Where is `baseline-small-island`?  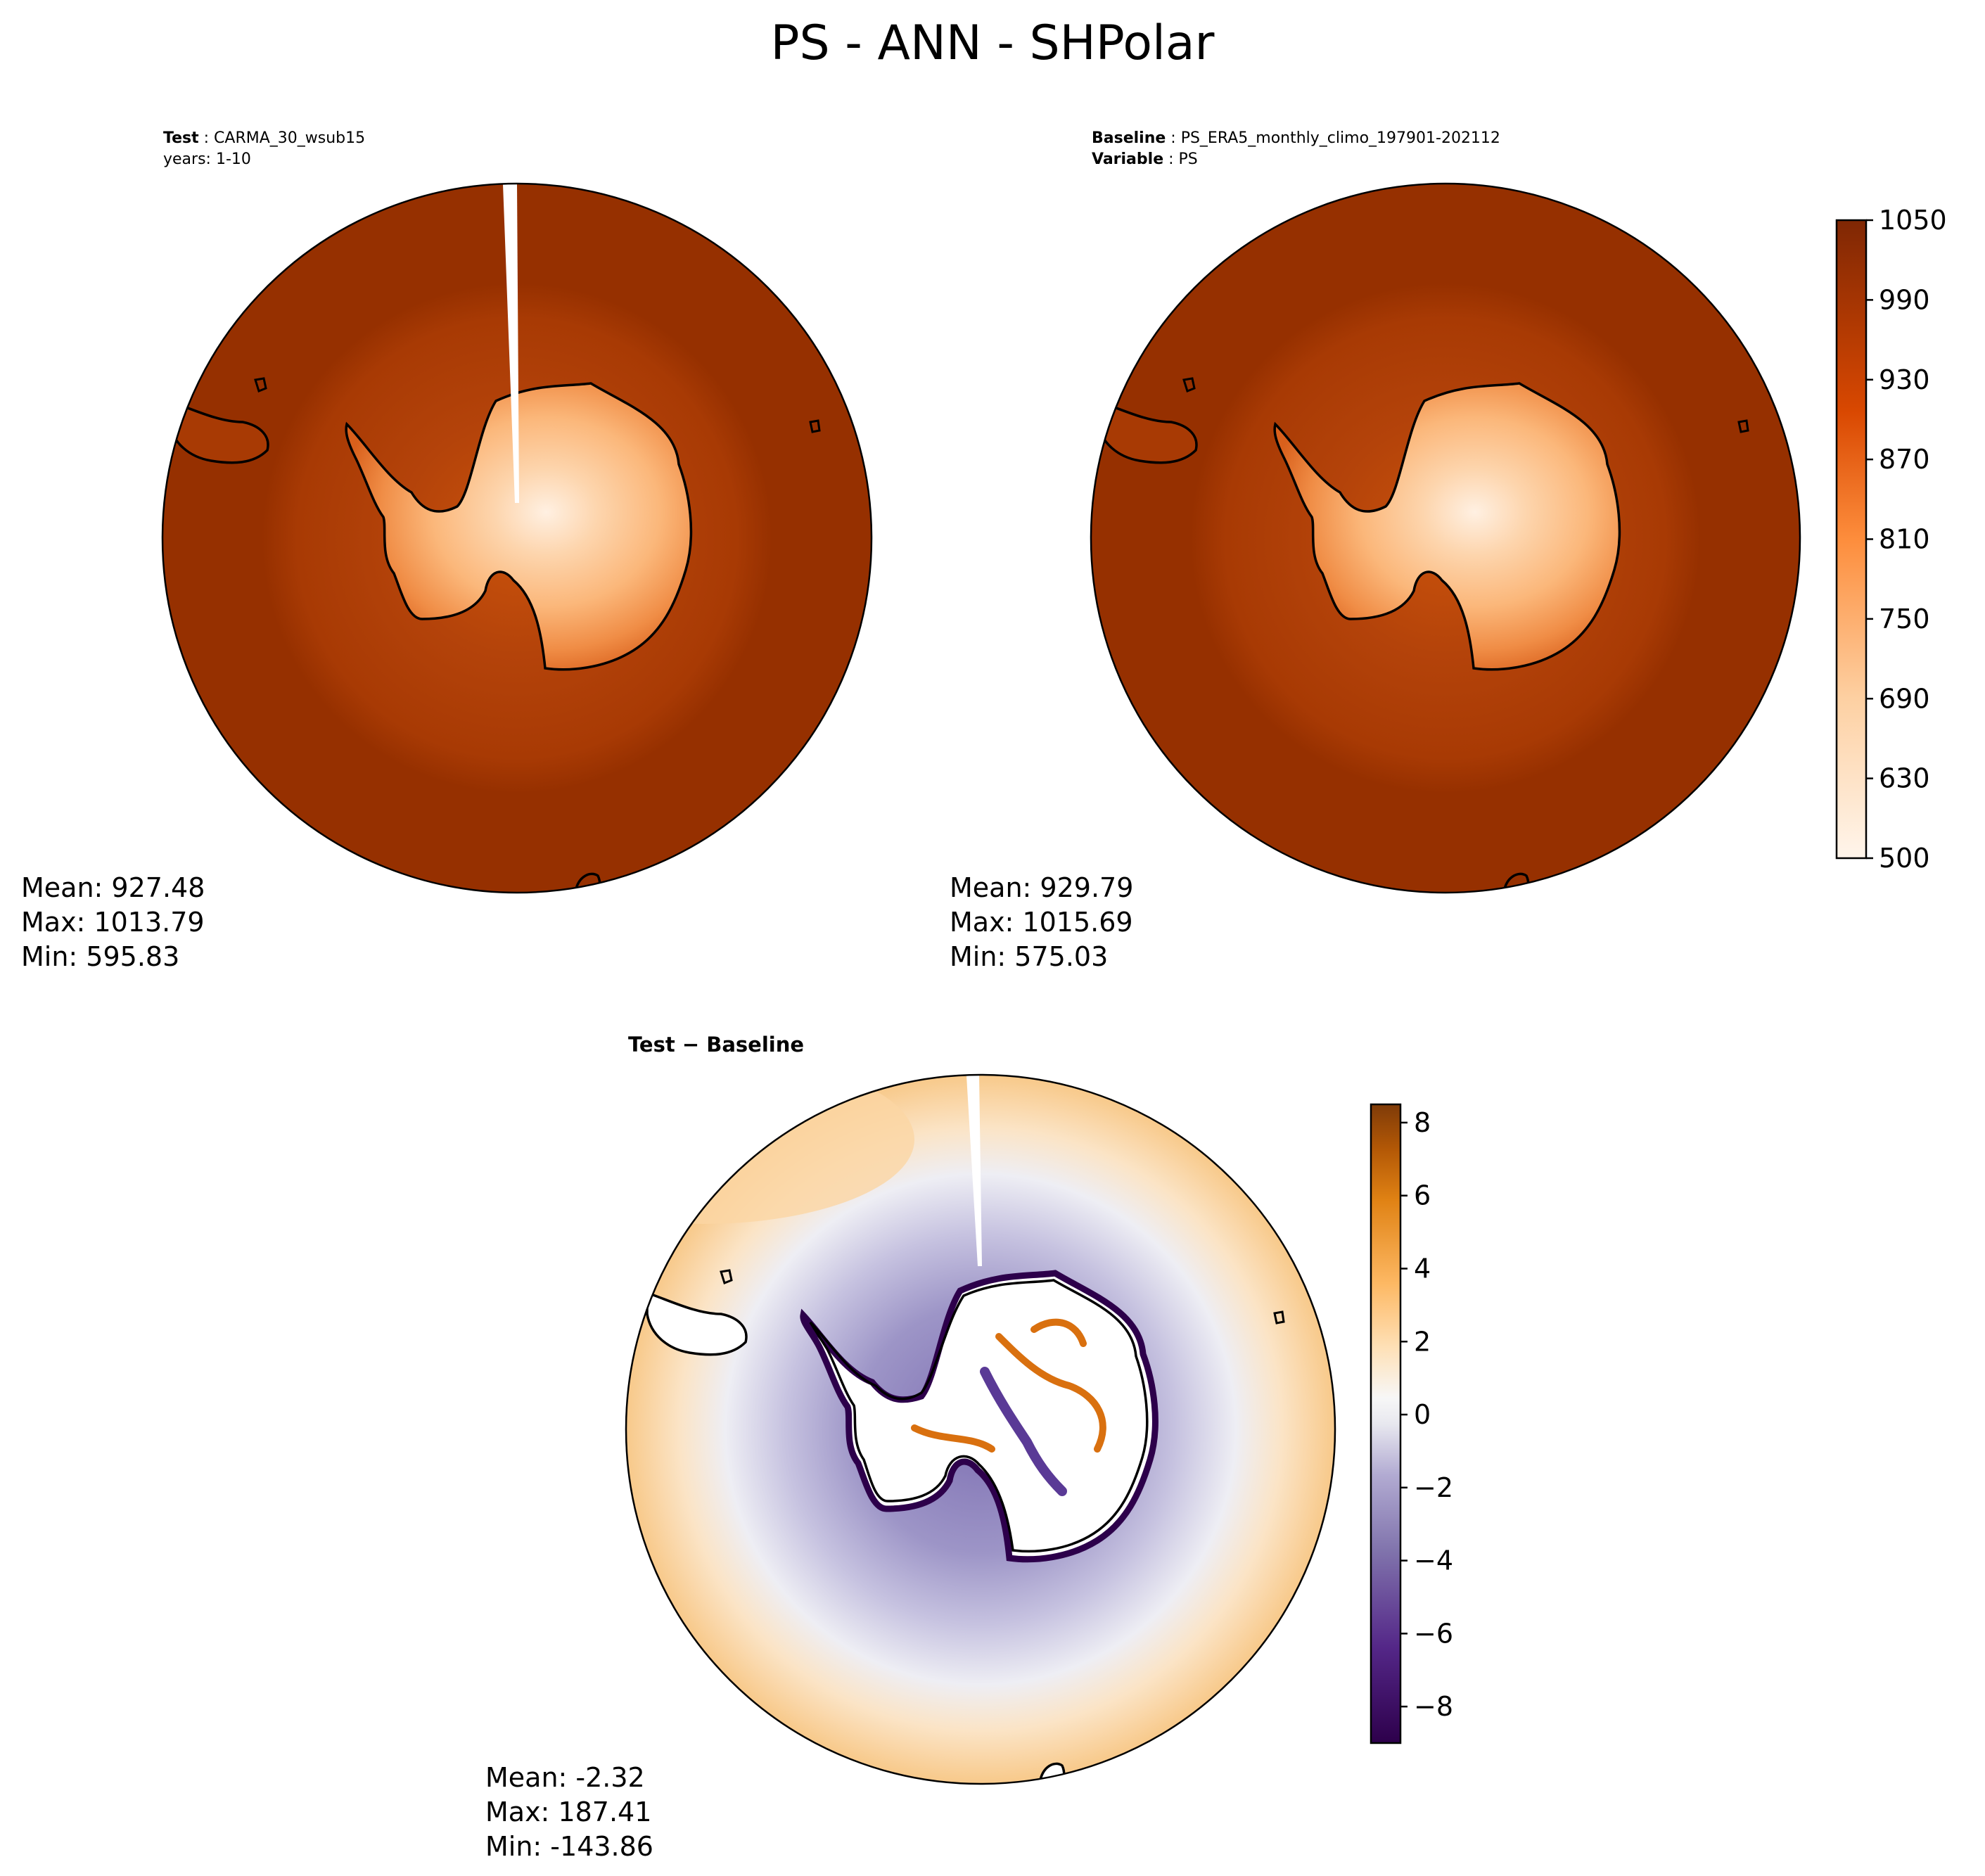 baseline-small-island is located at coordinates (1189, 385).